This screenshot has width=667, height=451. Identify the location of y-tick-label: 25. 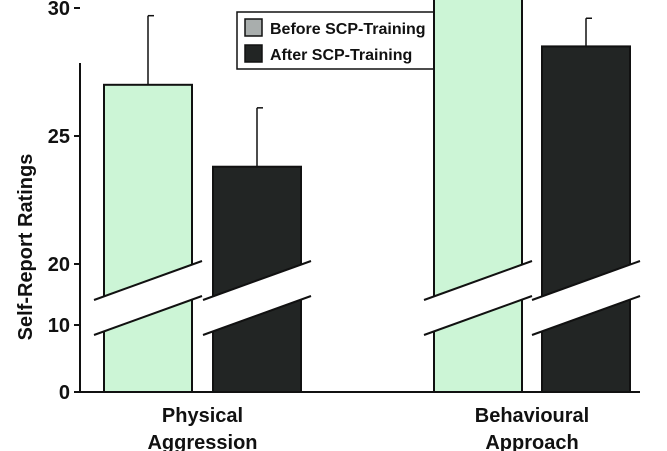
(59, 137).